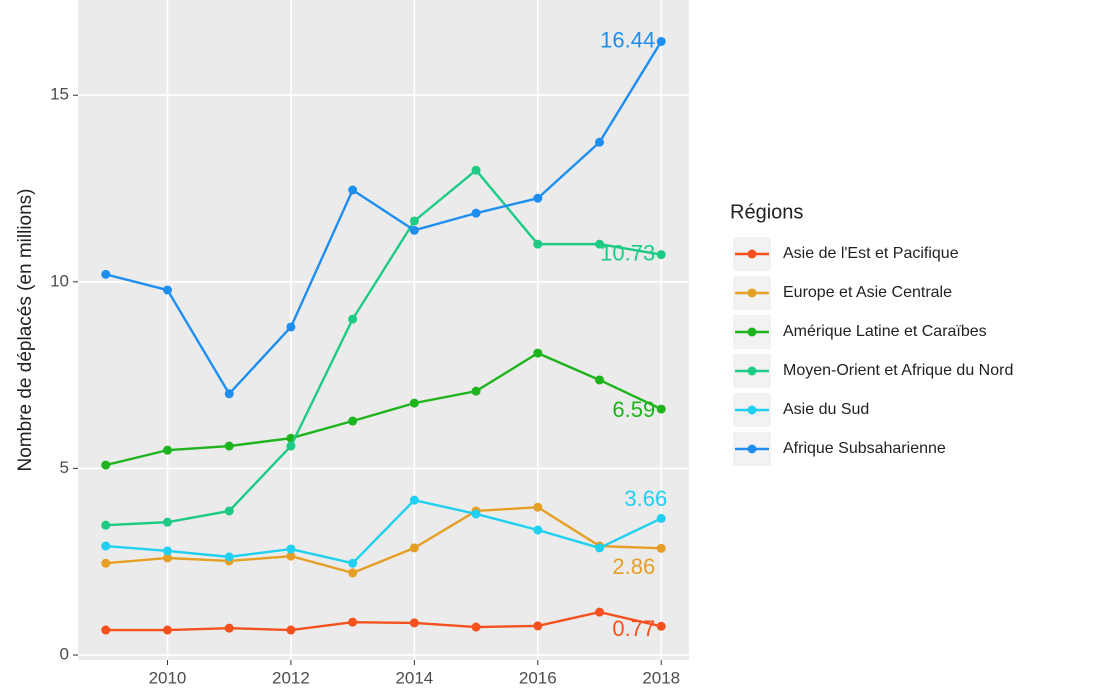  I want to click on legend-label: Amérique Latine et Caraïbes, so click(885, 331).